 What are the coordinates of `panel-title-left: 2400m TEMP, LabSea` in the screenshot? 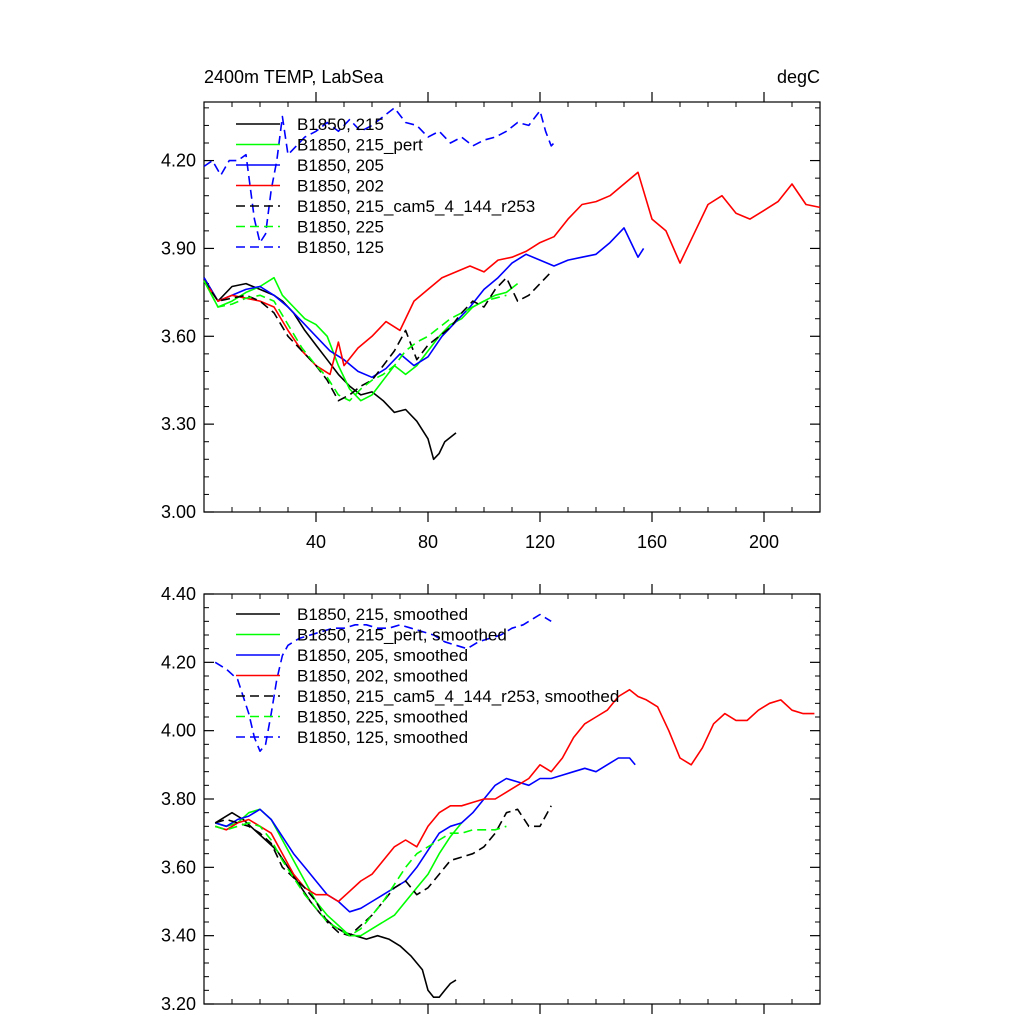 It's located at (294, 77).